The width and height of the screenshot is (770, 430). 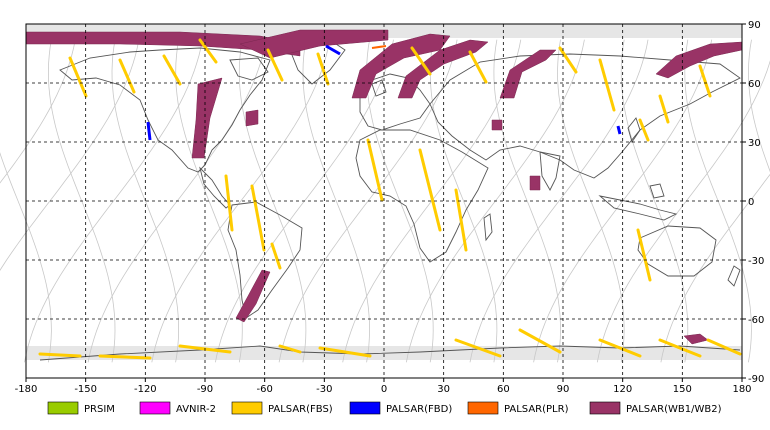 What do you see at coordinates (754, 25) in the screenshot?
I see `y-tick-label: 90` at bounding box center [754, 25].